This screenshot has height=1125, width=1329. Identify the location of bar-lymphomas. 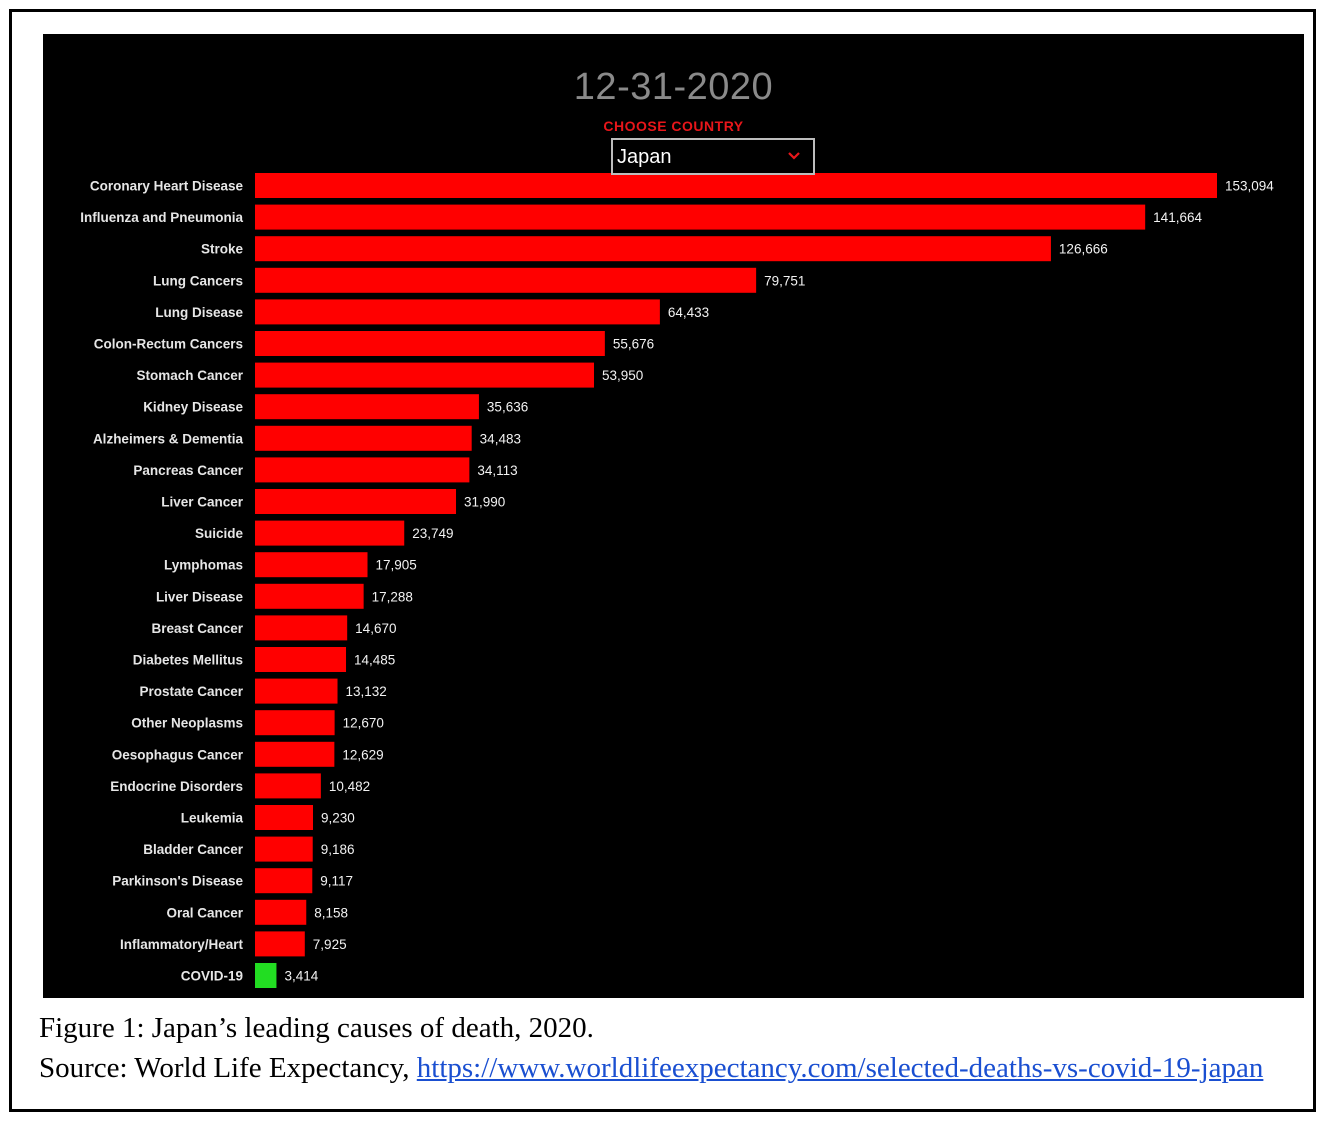
(311, 565).